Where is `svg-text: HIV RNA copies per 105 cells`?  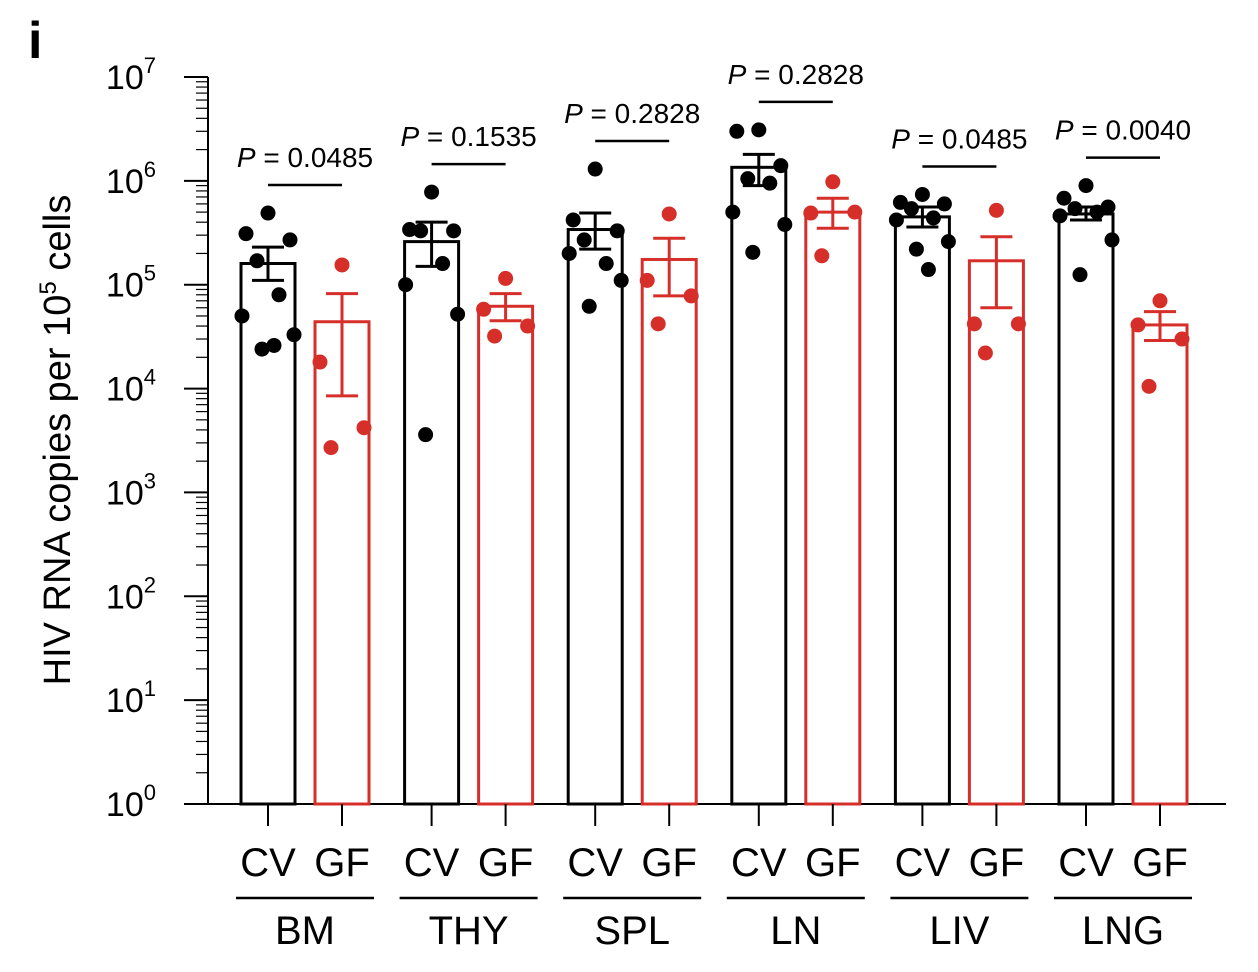
svg-text: HIV RNA copies per 105 cells is located at coordinates (57, 440).